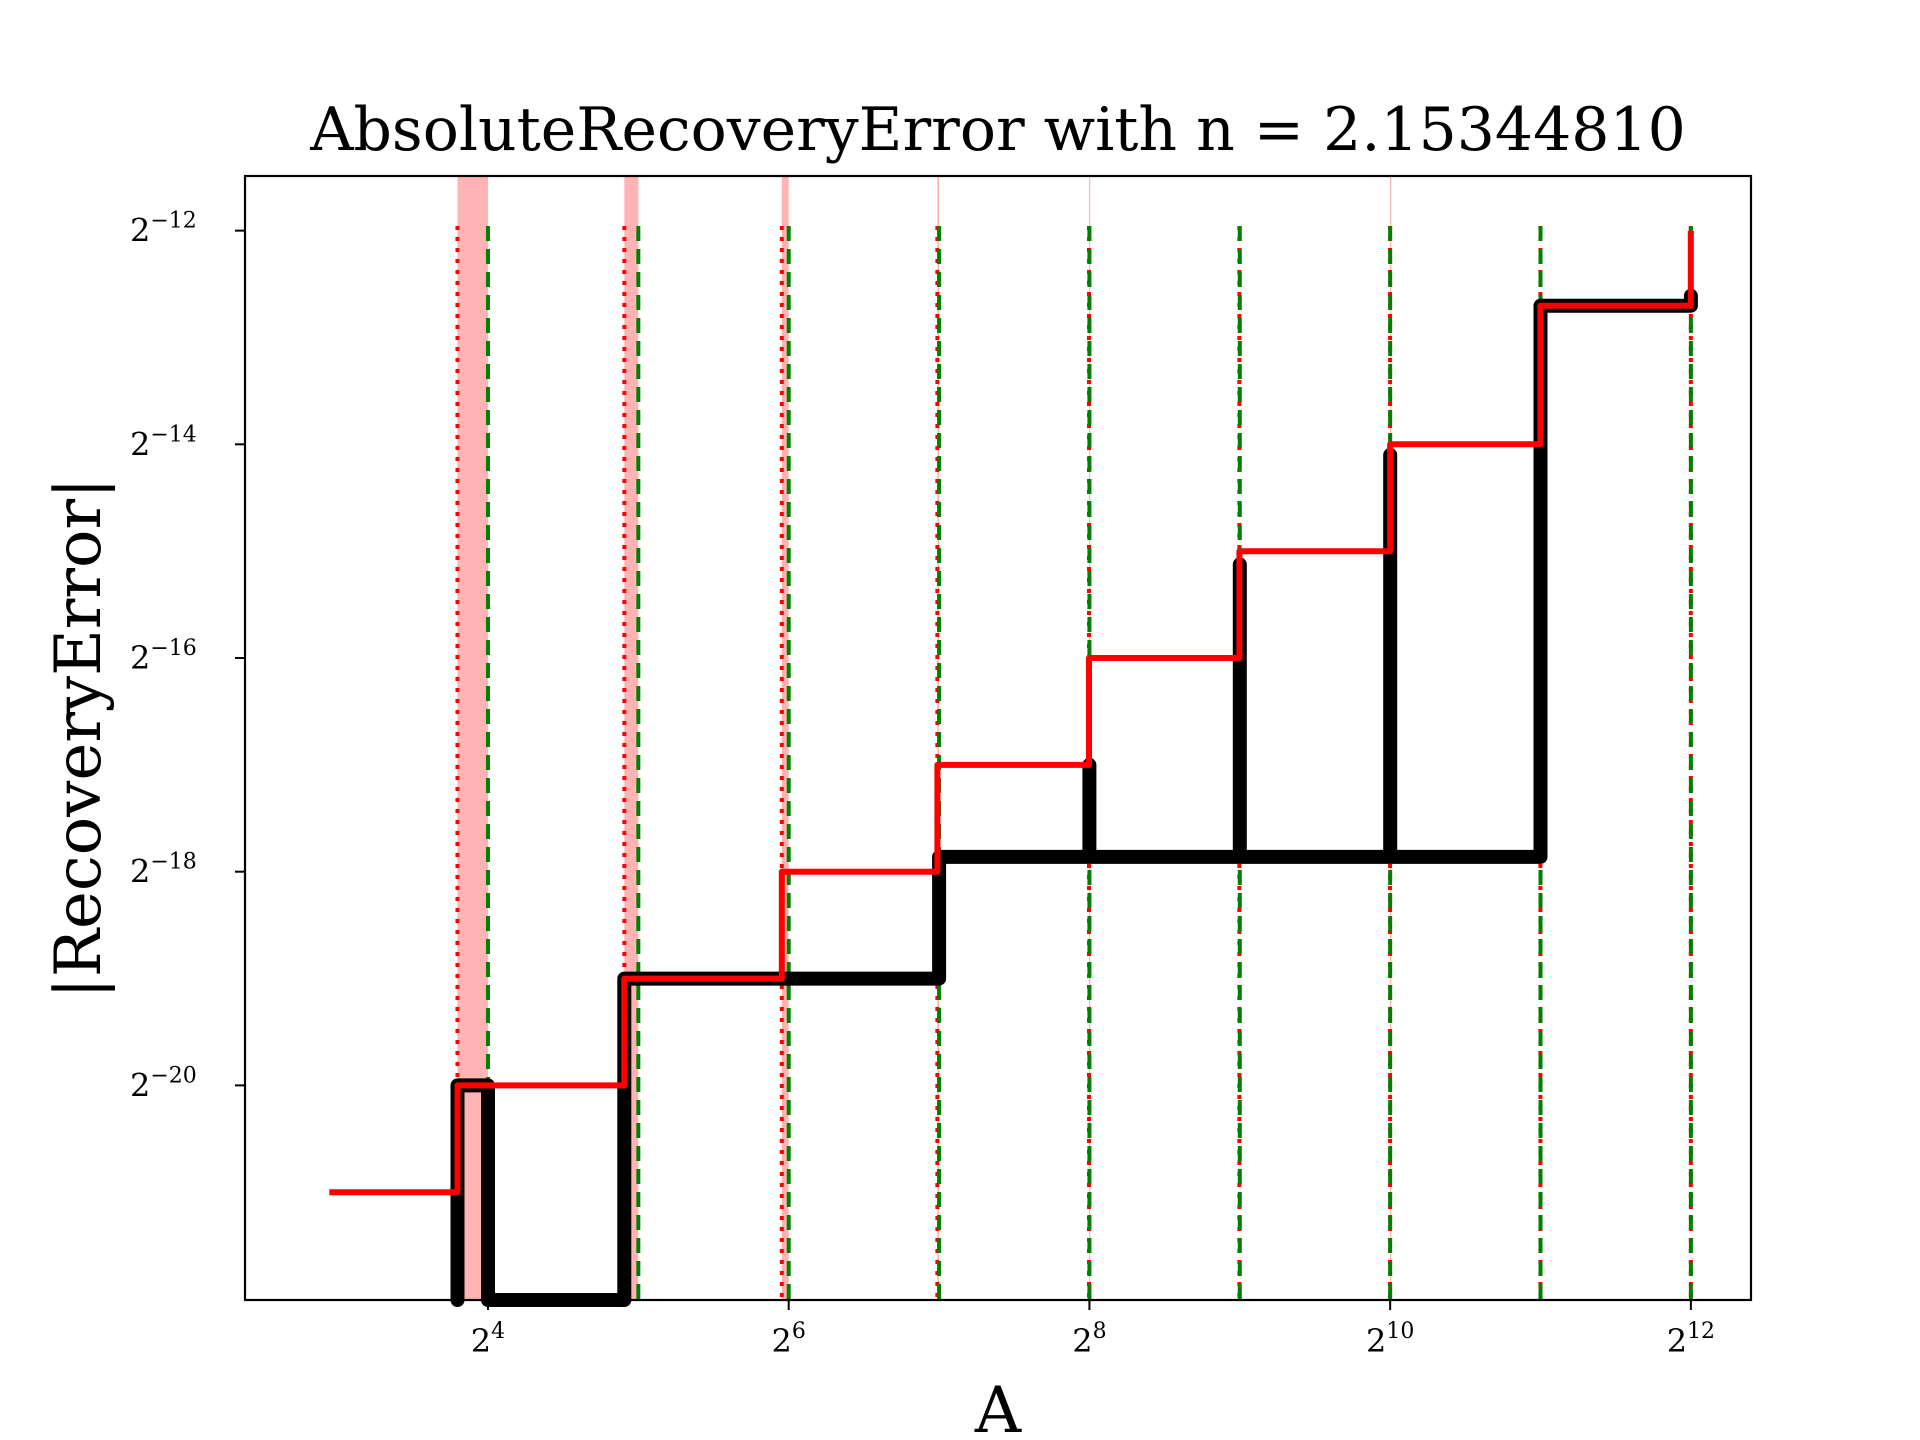  Describe the element at coordinates (163, 870) in the screenshot. I see `y-tick-label: 2−18` at that location.